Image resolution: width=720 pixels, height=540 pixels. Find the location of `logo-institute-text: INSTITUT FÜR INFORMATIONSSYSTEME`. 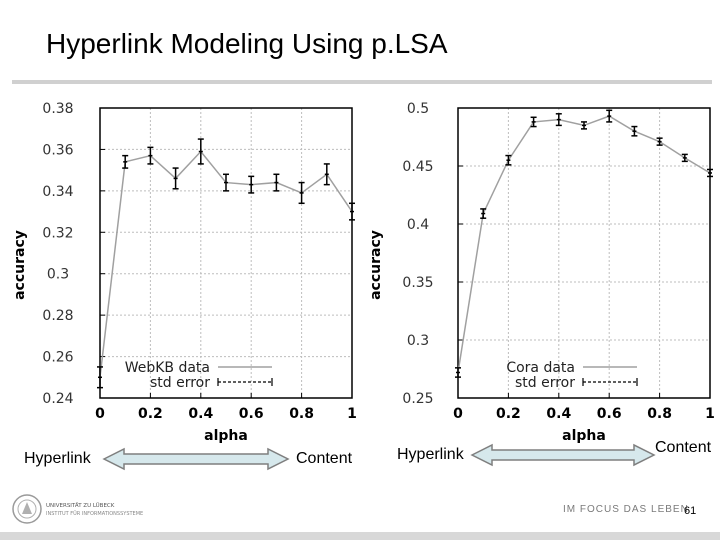

logo-institute-text: INSTITUT FÜR INFORMATIONSSYSTEME is located at coordinates (94, 513).